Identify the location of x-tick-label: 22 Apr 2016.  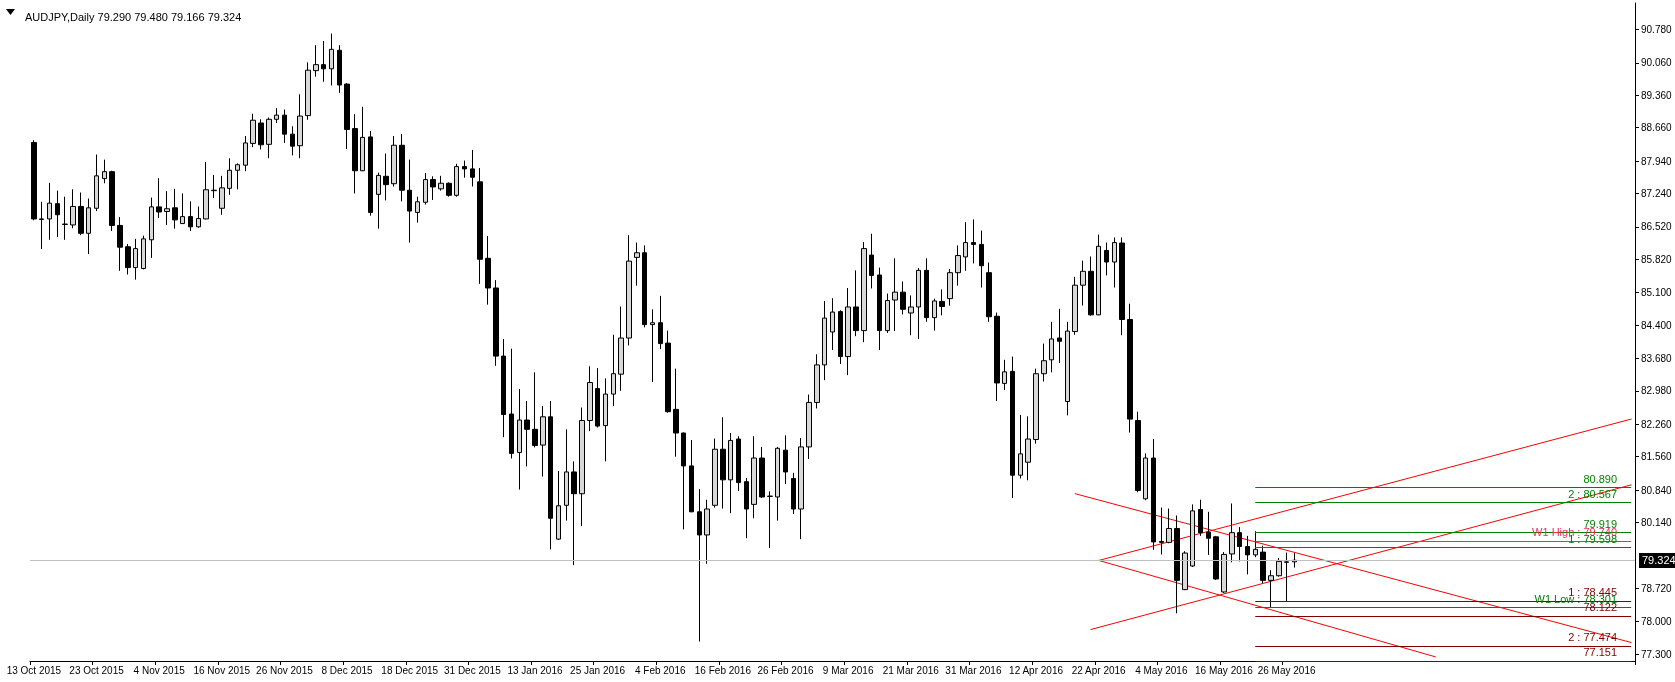
(1099, 670).